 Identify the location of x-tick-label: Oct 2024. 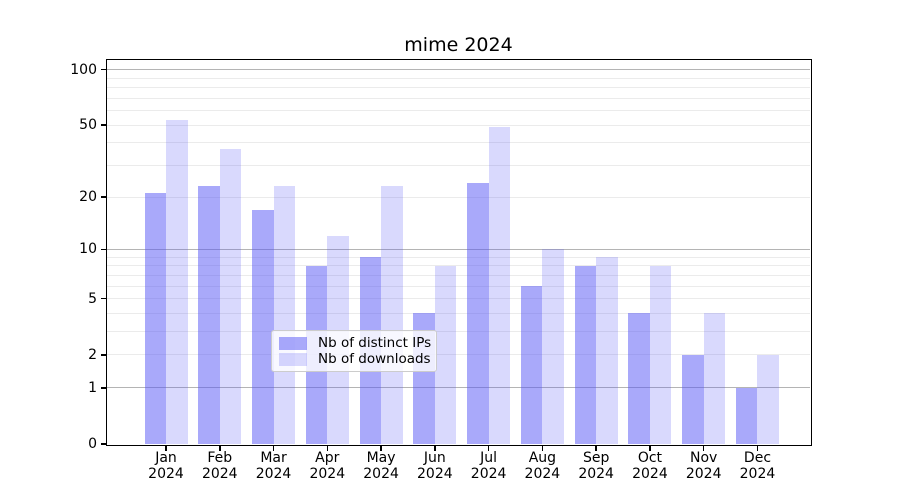
(650, 466).